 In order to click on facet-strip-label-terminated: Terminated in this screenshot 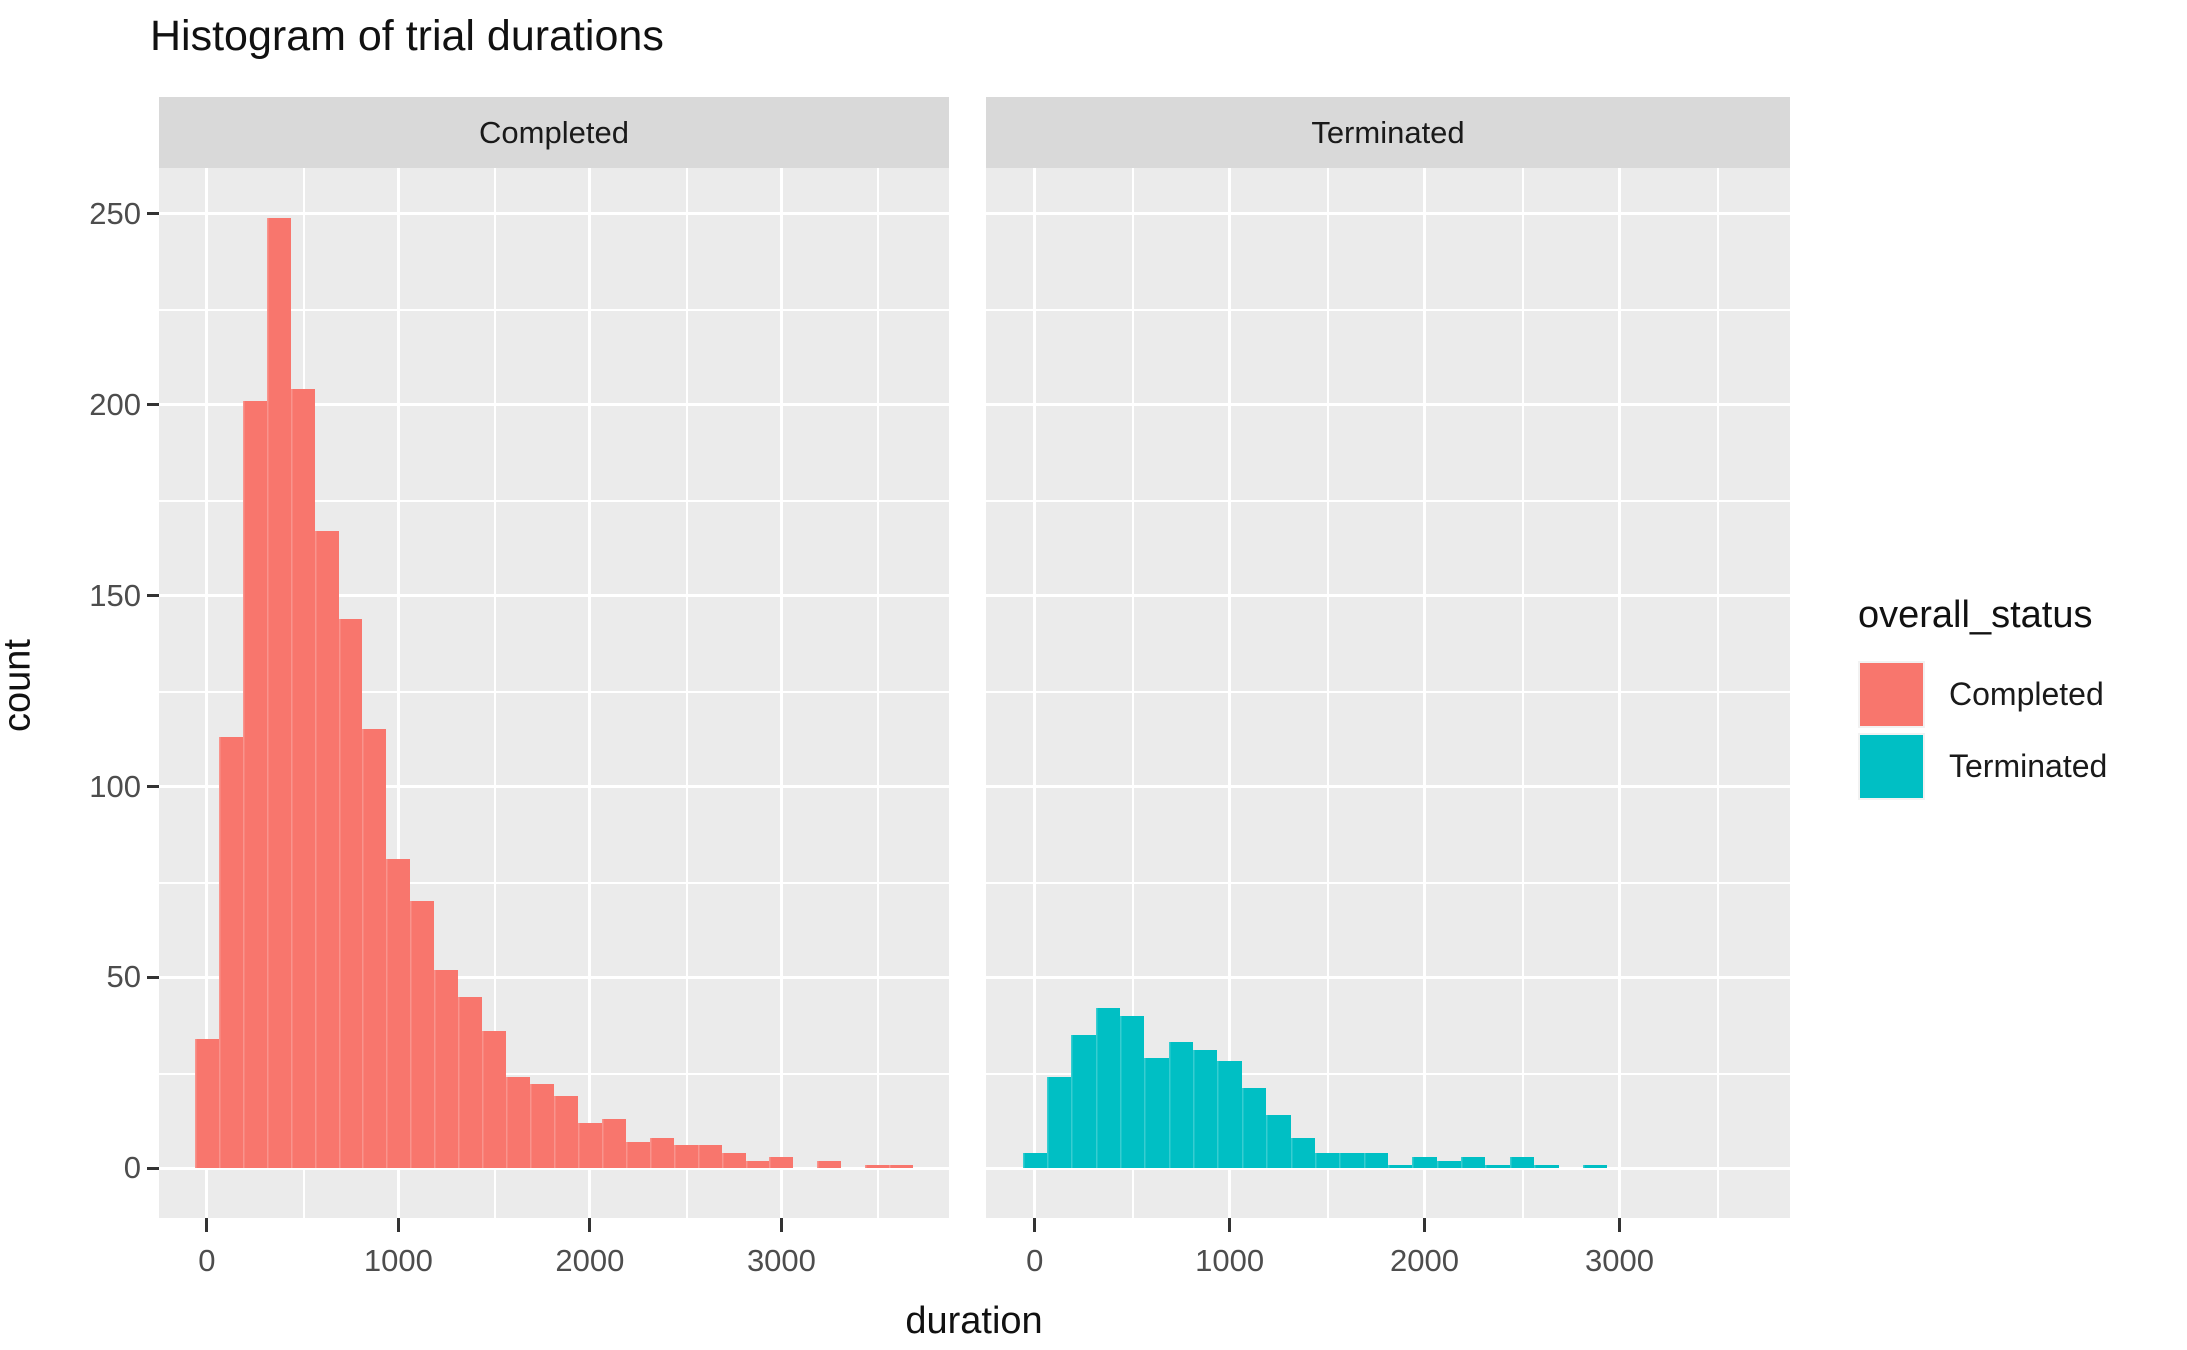, I will do `click(1388, 132)`.